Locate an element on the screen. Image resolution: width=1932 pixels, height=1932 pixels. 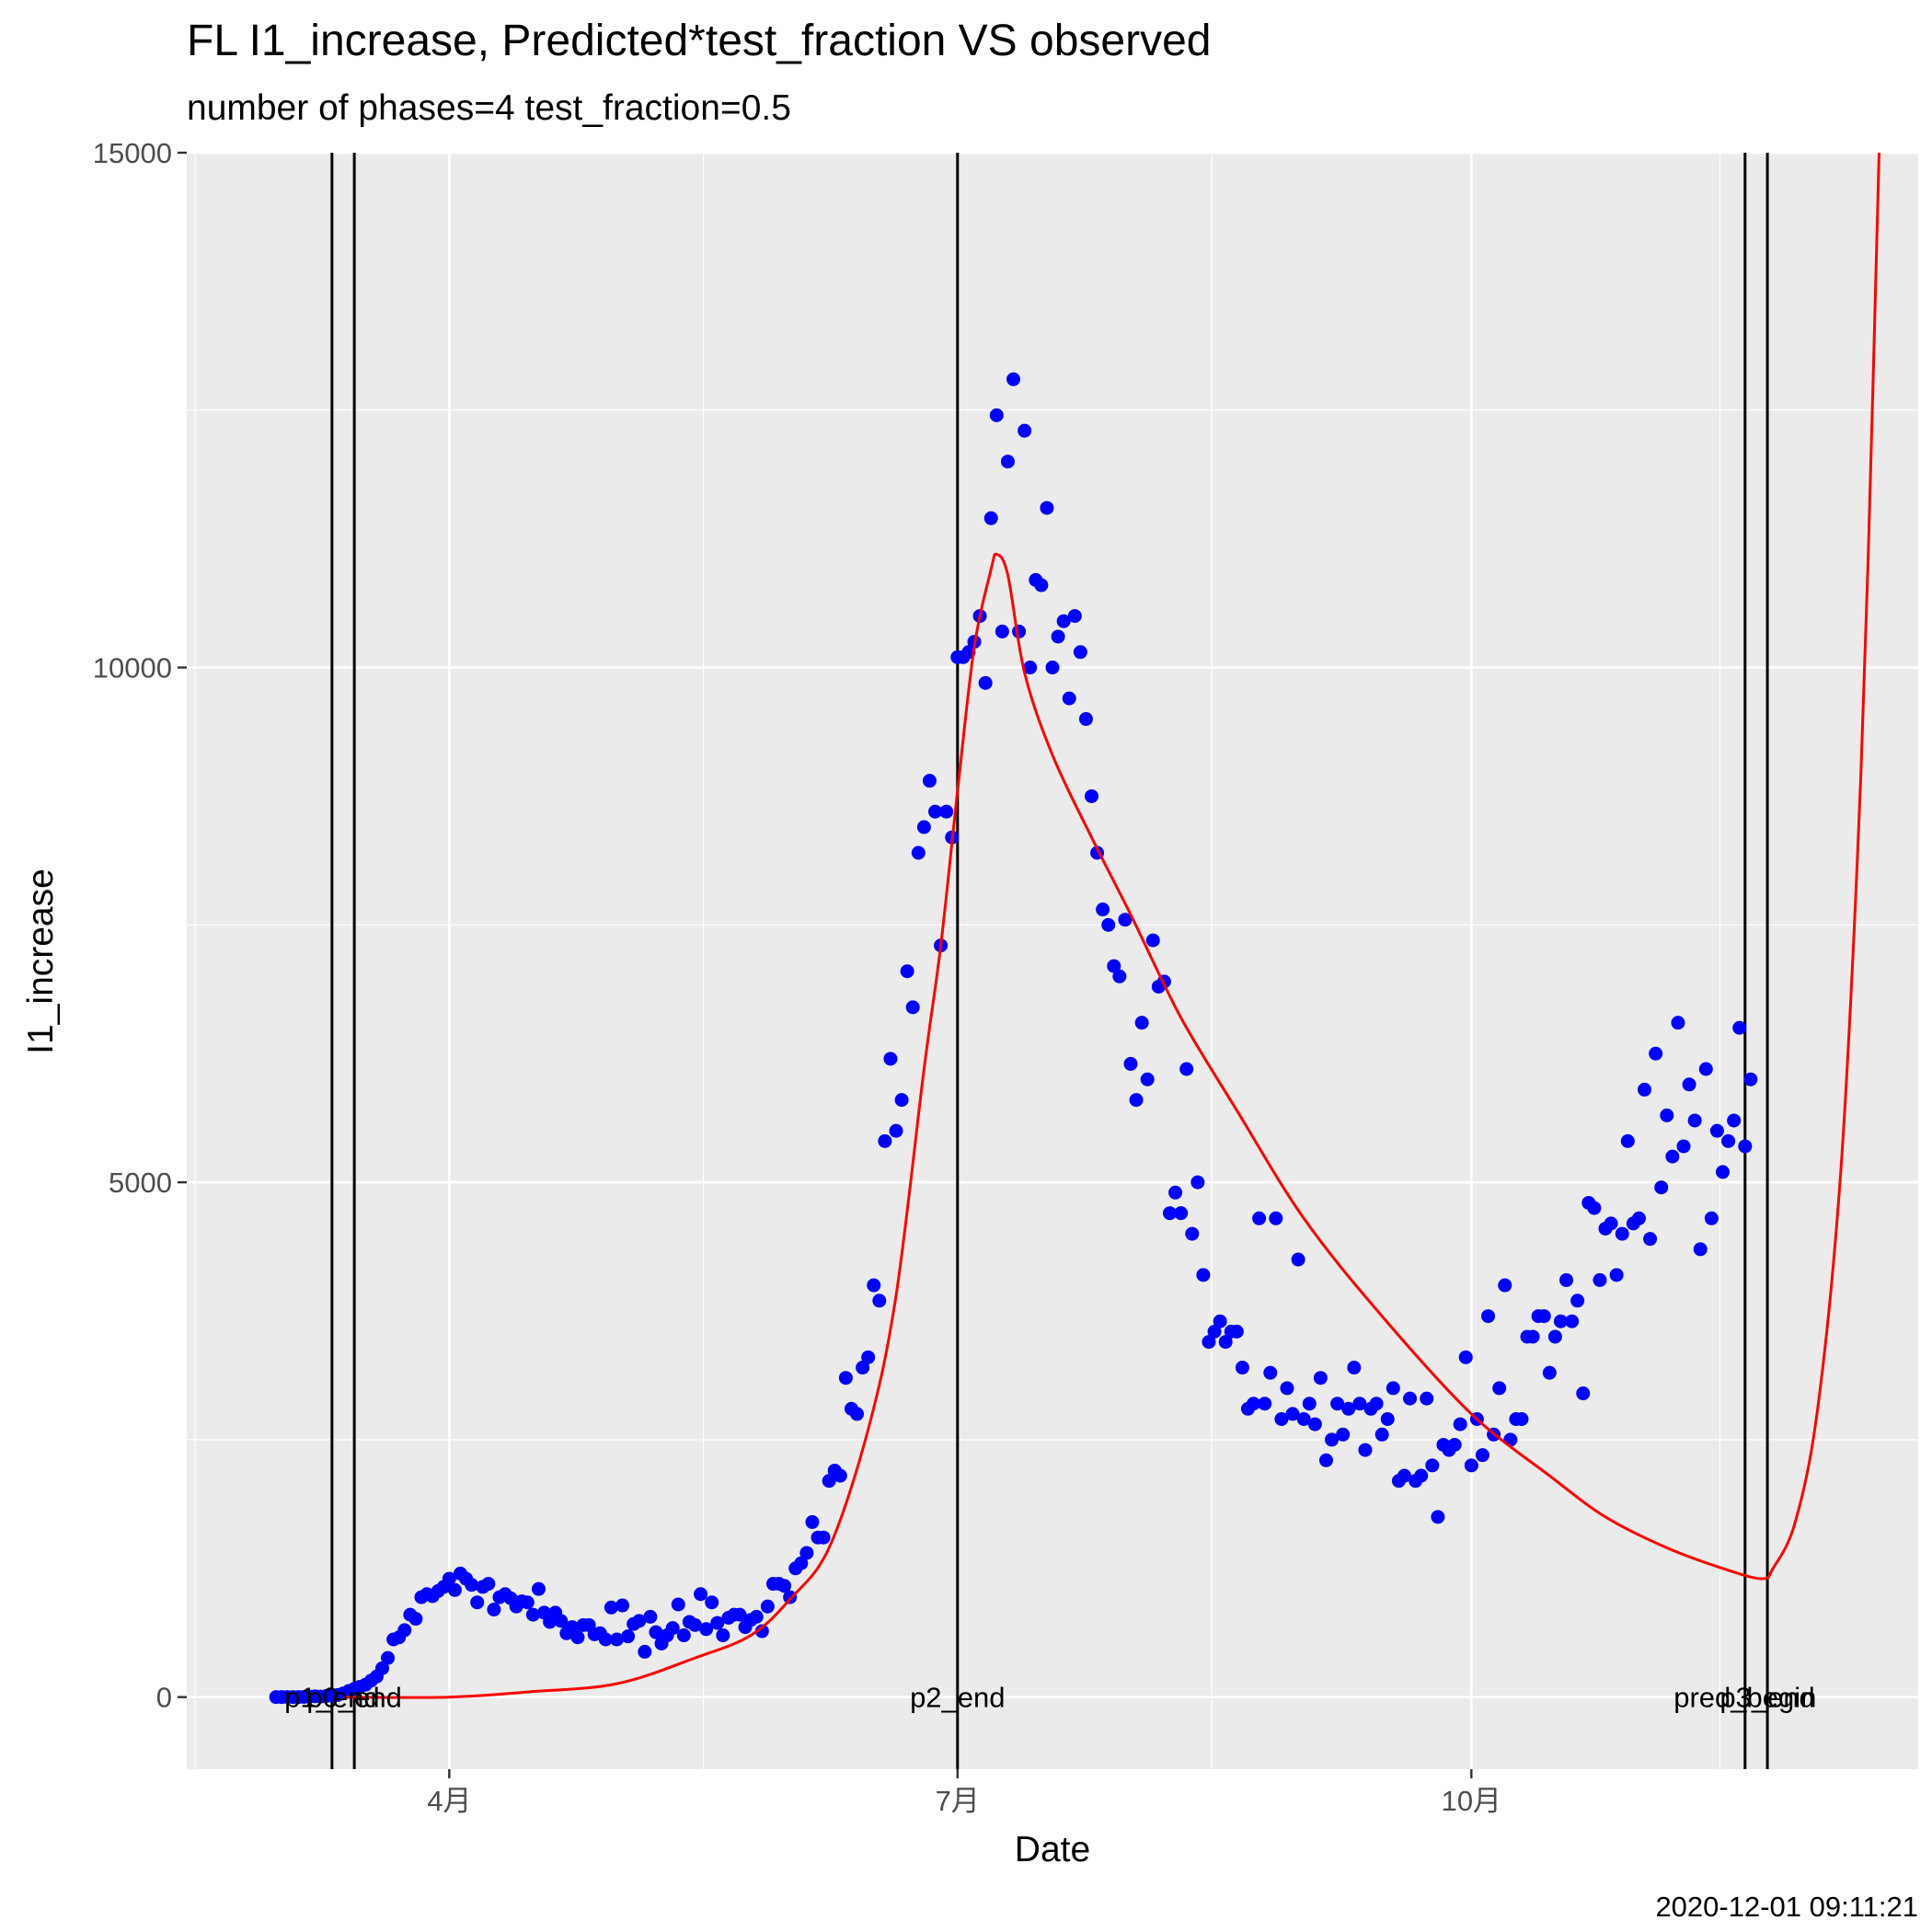
y-tick-label: 10000 is located at coordinates (132, 668).